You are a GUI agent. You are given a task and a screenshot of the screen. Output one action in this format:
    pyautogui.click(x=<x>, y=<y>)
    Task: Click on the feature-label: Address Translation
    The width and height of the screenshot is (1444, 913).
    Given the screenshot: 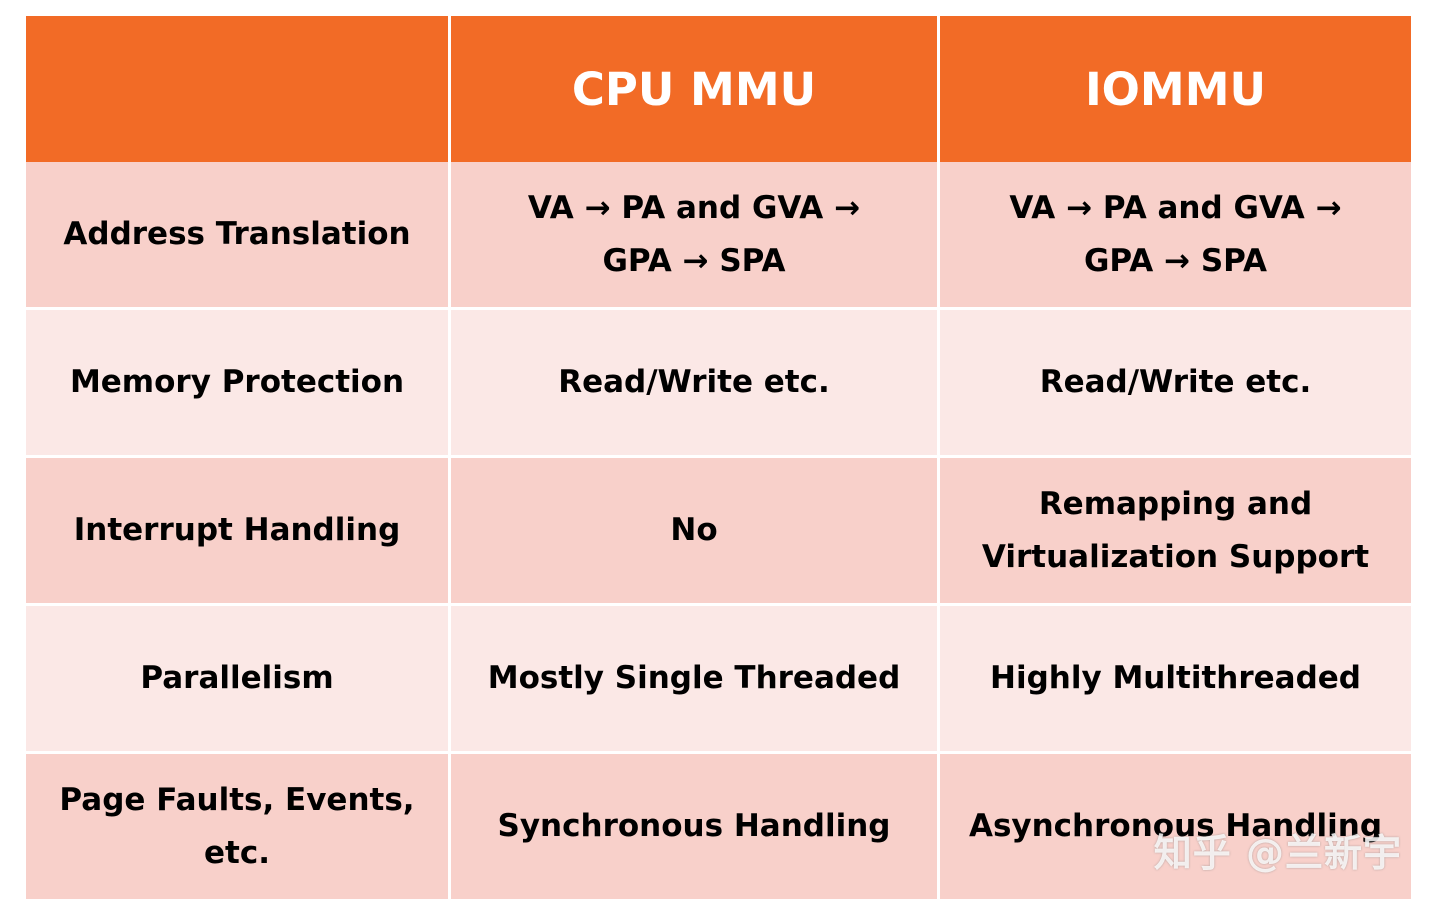 What is the action you would take?
    pyautogui.click(x=237, y=234)
    